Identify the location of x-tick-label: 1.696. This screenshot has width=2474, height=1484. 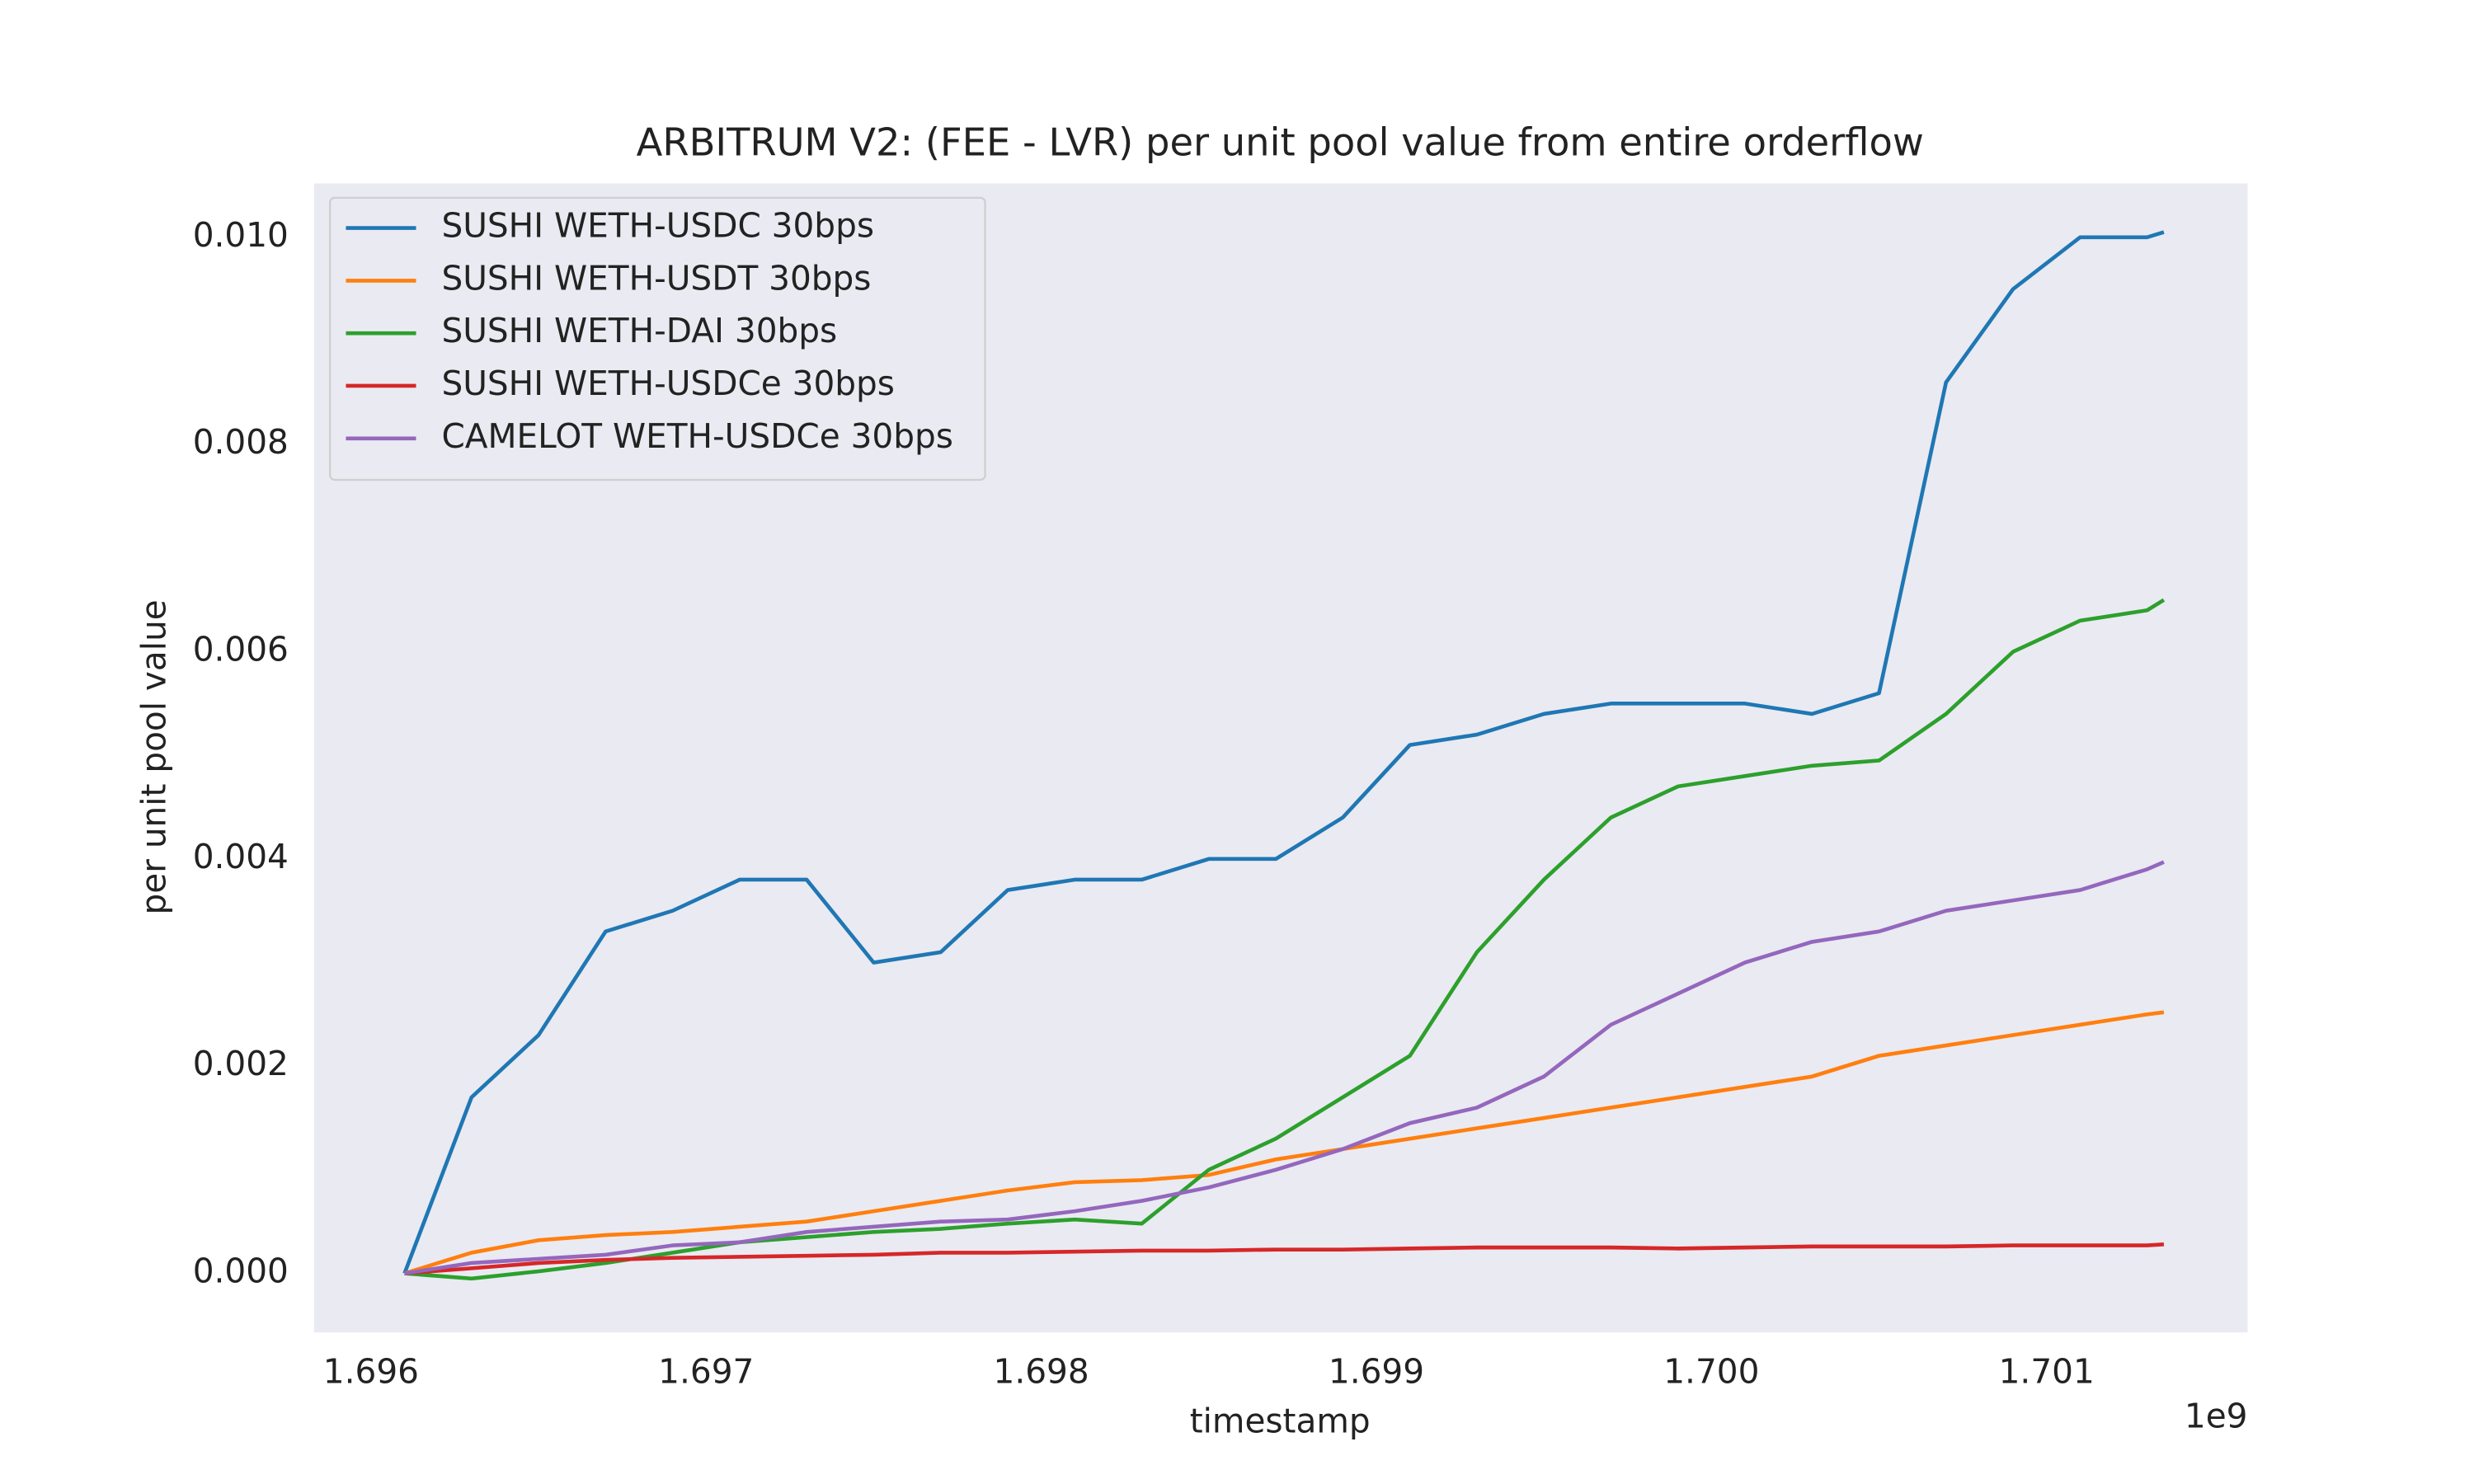
(371, 1371).